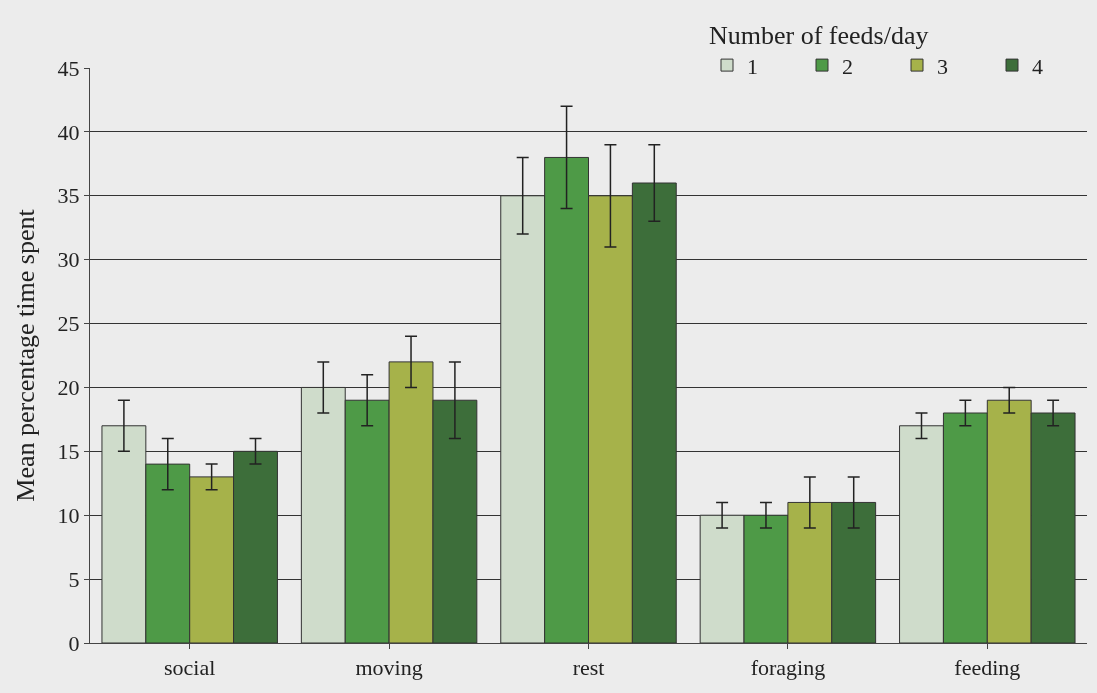 This screenshot has width=1097, height=693. Describe the element at coordinates (1037, 66) in the screenshot. I see `legend-label: 4` at that location.